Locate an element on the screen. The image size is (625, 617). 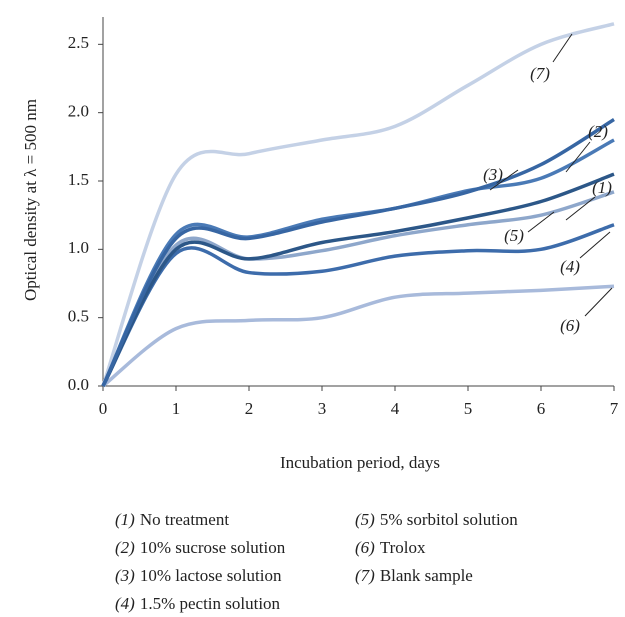
legend-label: (6) is located at coordinates (365, 547).